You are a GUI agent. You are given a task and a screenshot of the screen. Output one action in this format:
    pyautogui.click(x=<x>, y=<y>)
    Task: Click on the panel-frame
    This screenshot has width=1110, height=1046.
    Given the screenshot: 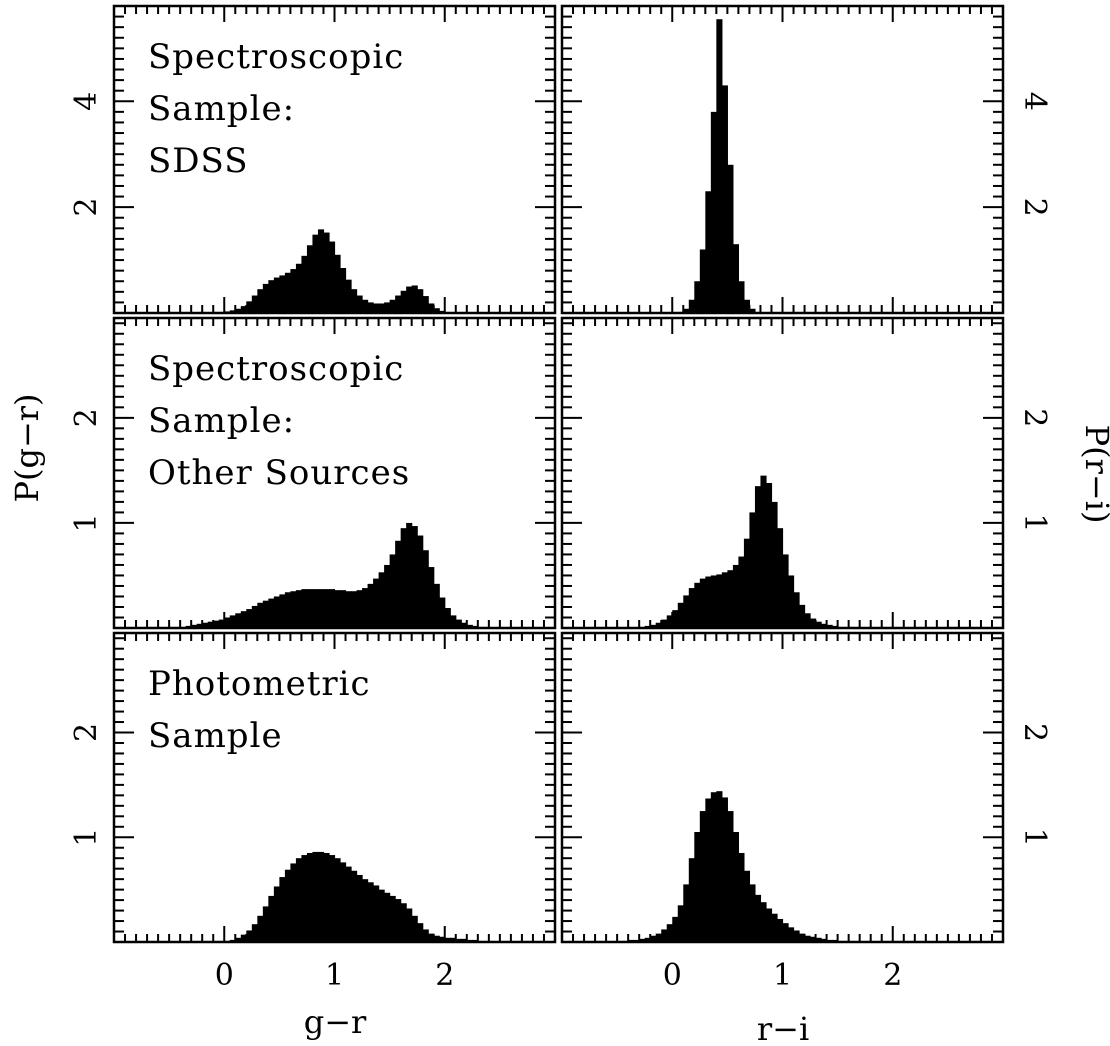 What is the action you would take?
    pyautogui.click(x=782, y=159)
    